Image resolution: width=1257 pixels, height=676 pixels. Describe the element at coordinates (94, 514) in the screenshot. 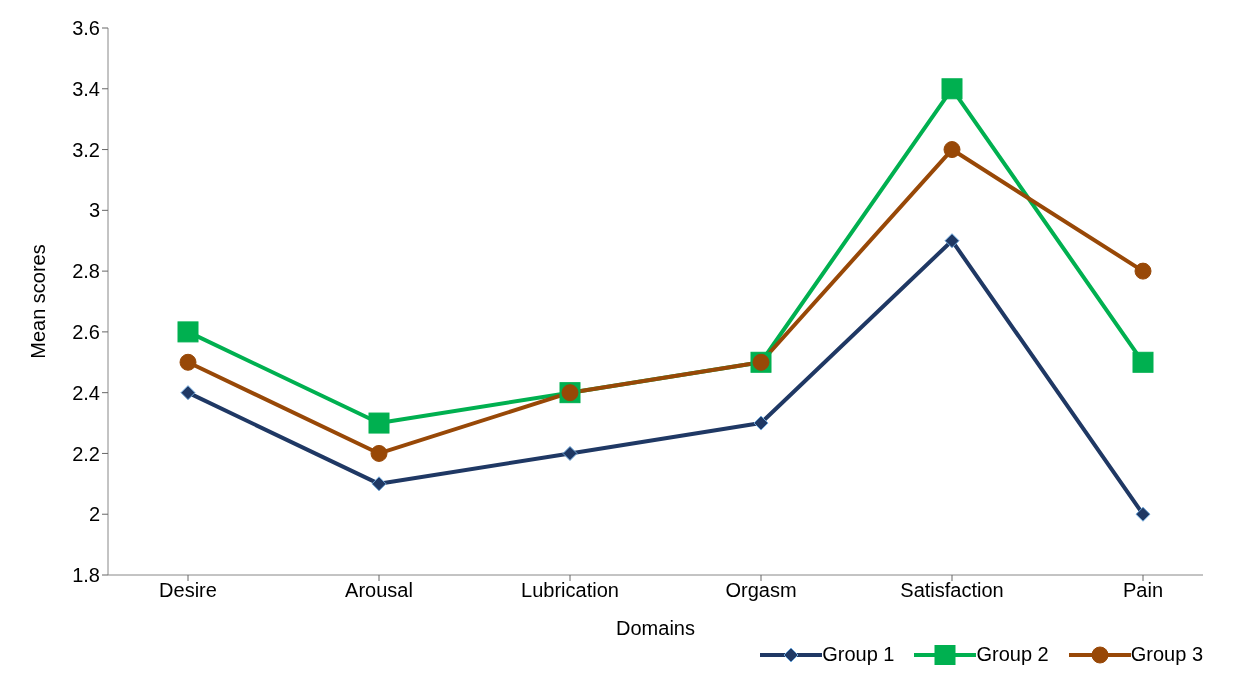

I see `y-tick-label: 2` at that location.